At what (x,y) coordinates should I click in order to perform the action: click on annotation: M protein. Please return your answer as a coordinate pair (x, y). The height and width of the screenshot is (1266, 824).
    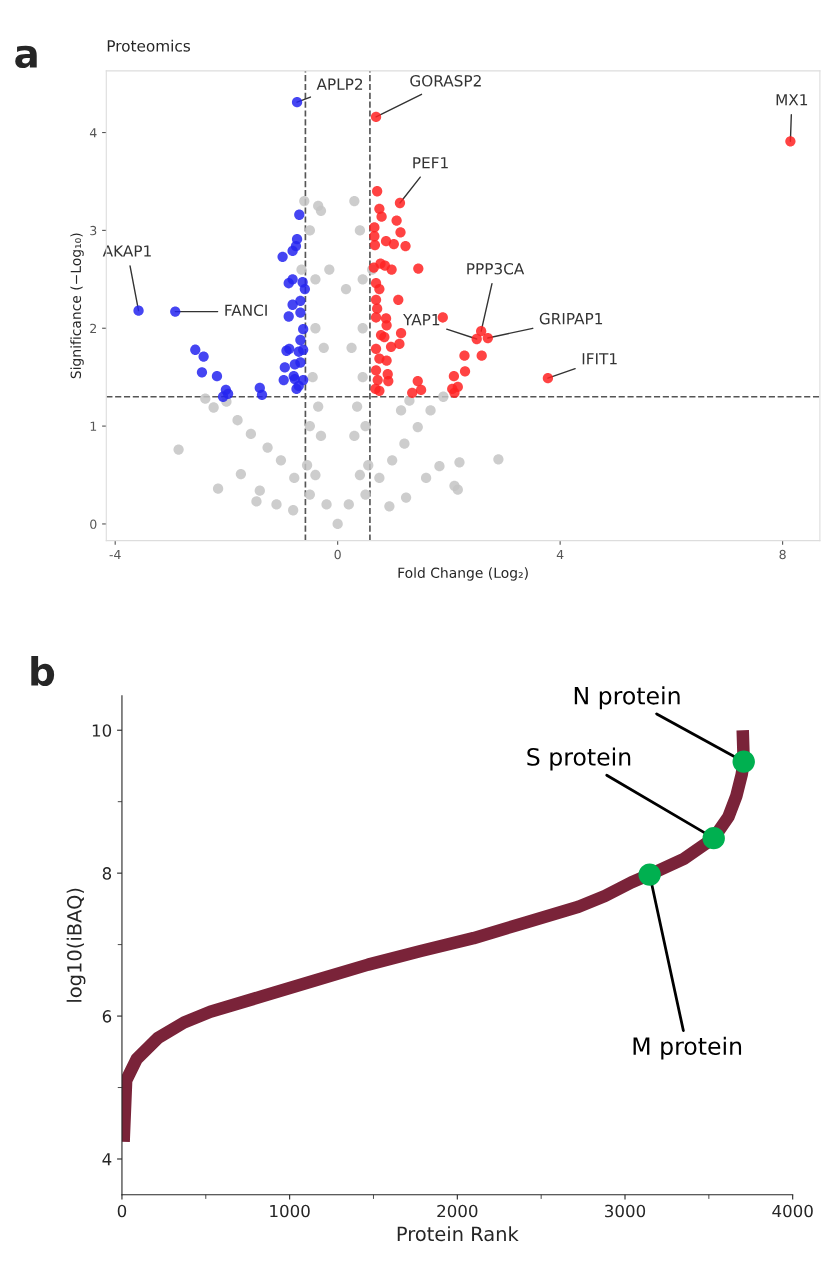
    Looking at the image, I should click on (687, 1048).